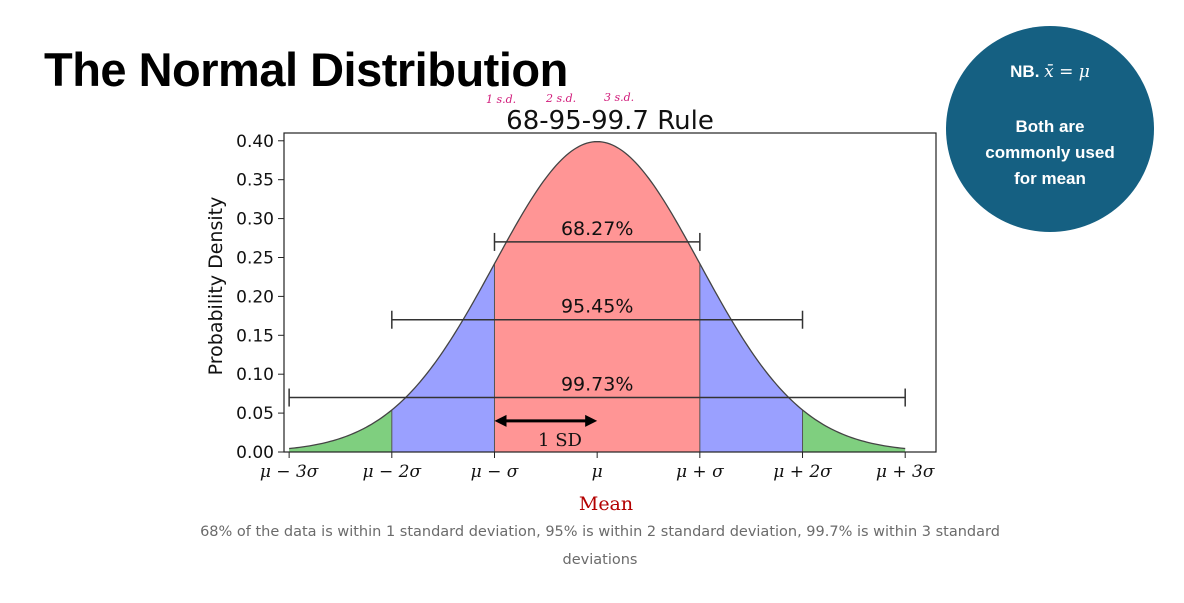 The width and height of the screenshot is (1184, 603). Describe the element at coordinates (905, 472) in the screenshot. I see `x-tick-label: μ + 3σ` at that location.